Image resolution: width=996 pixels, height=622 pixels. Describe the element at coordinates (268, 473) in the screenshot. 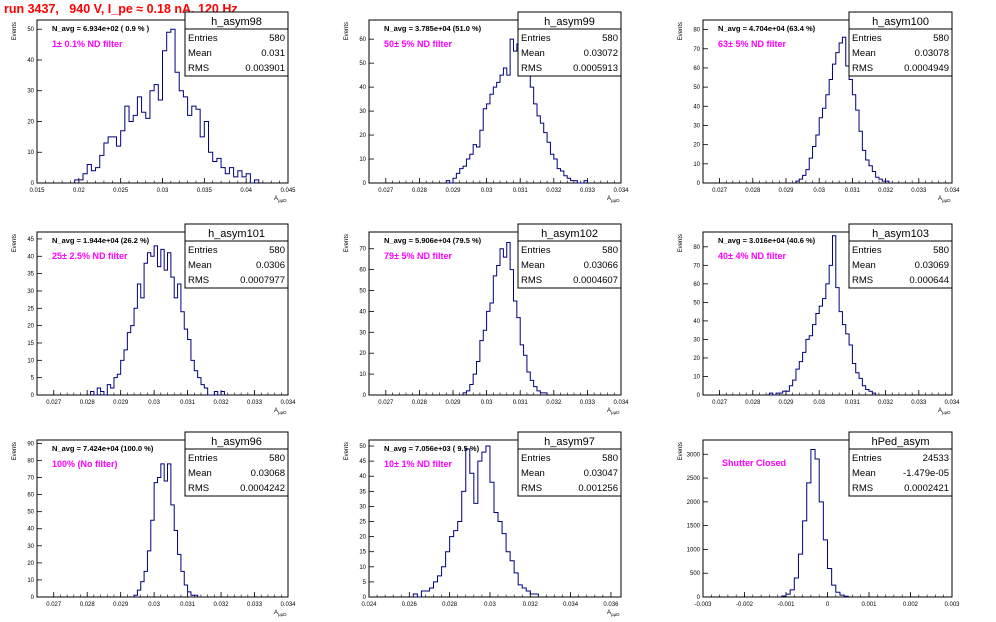

I see `stats-value: 0.03068` at that location.